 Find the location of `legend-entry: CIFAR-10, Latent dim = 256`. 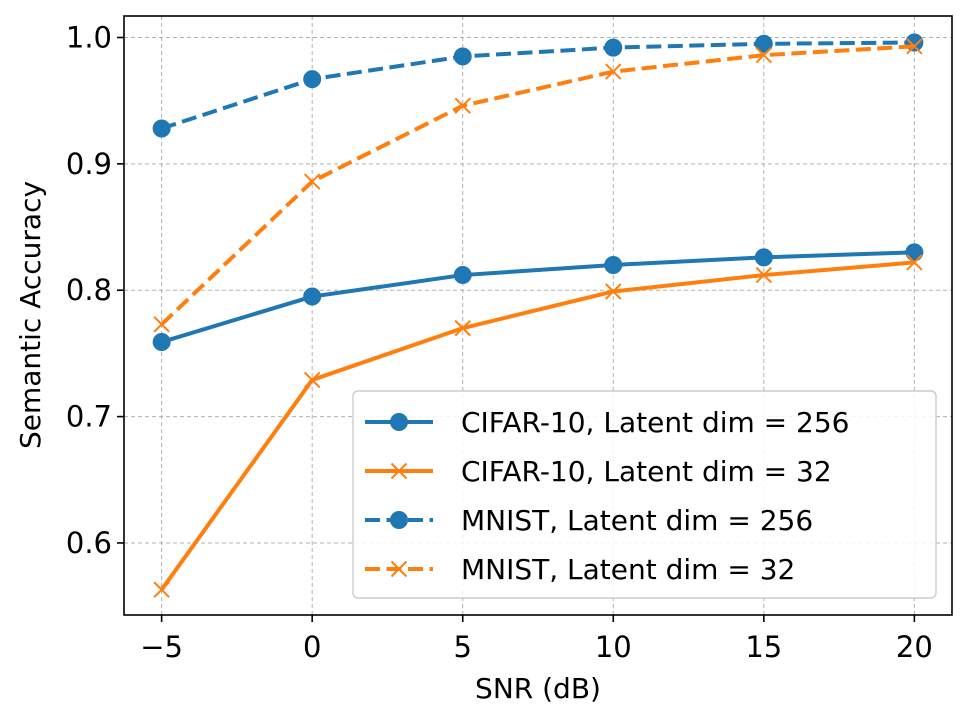

legend-entry: CIFAR-10, Latent dim = 256 is located at coordinates (607, 422).